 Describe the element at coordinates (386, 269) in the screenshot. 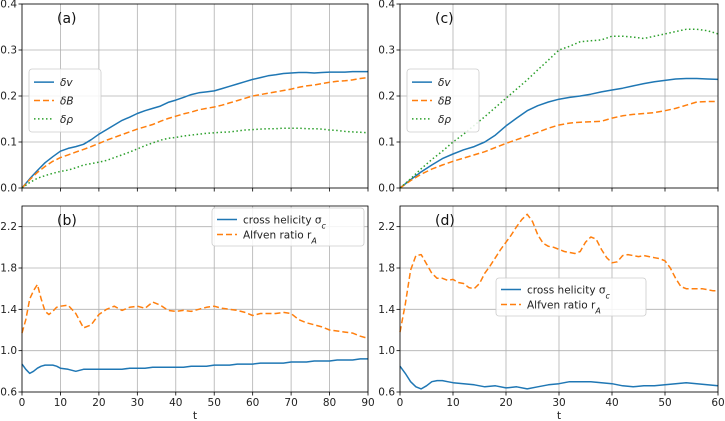

I see `y-tick-label-d-3: 1.8` at that location.